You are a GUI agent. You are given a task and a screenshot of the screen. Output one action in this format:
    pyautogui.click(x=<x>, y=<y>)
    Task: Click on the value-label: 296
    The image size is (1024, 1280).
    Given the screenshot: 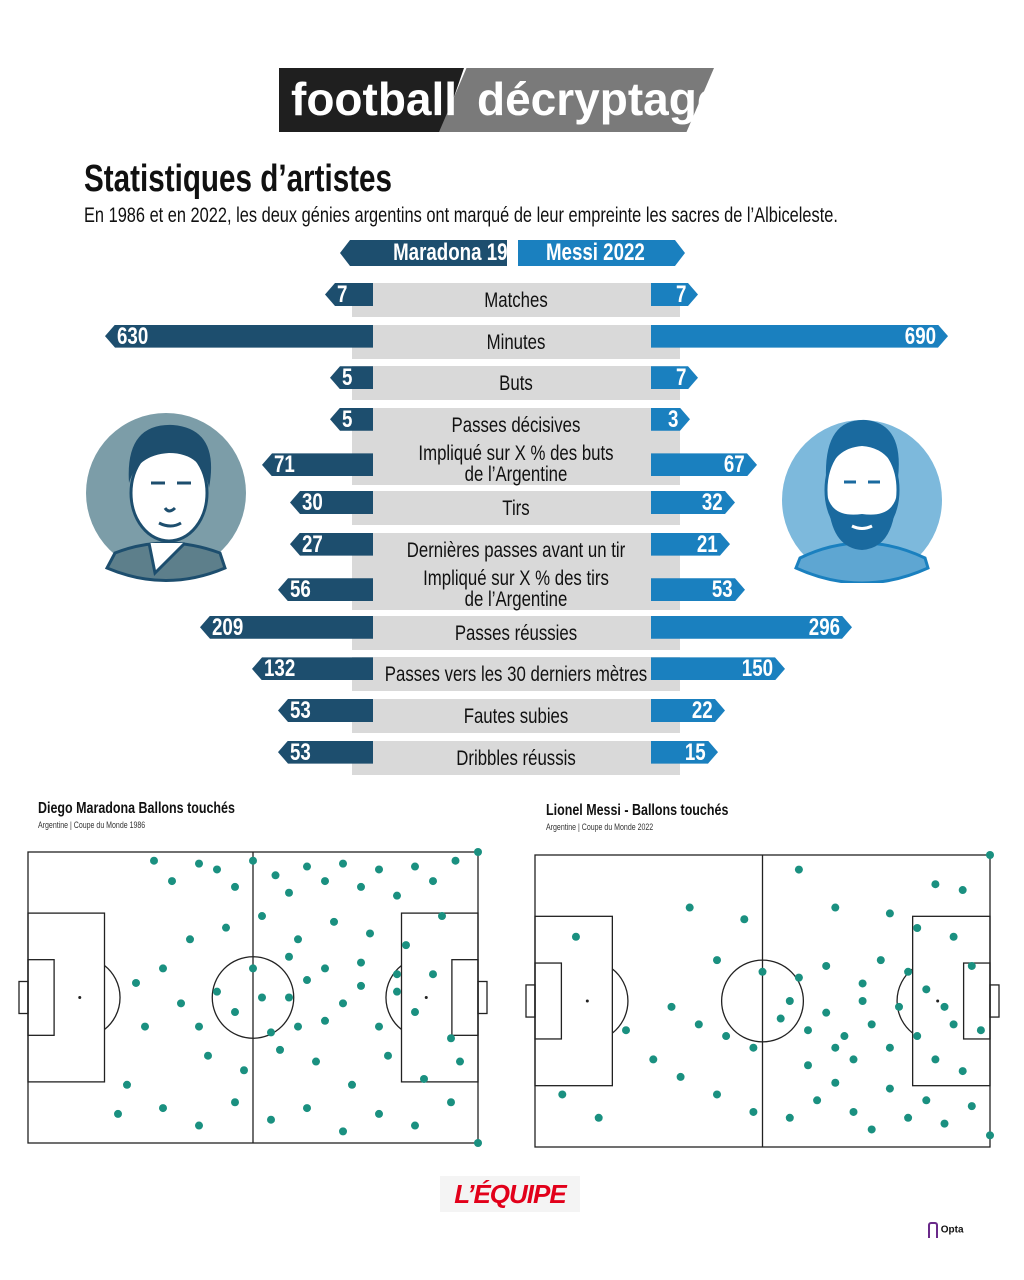 What is the action you would take?
    pyautogui.click(x=824, y=627)
    